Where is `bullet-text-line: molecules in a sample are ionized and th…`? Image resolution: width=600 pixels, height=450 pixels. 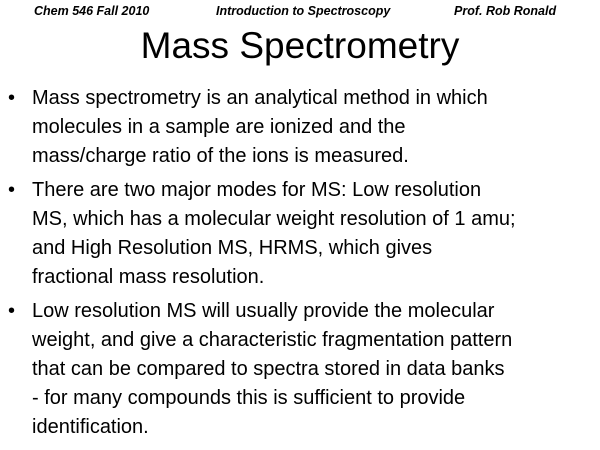 bullet-text-line: molecules in a sample are ionized and th… is located at coordinates (219, 127).